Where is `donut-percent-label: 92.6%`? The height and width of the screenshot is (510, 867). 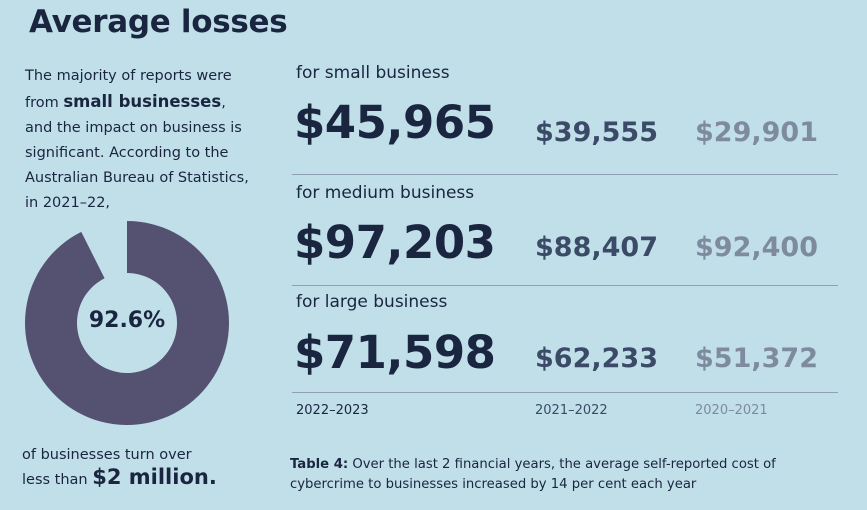 donut-percent-label: 92.6% is located at coordinates (127, 320).